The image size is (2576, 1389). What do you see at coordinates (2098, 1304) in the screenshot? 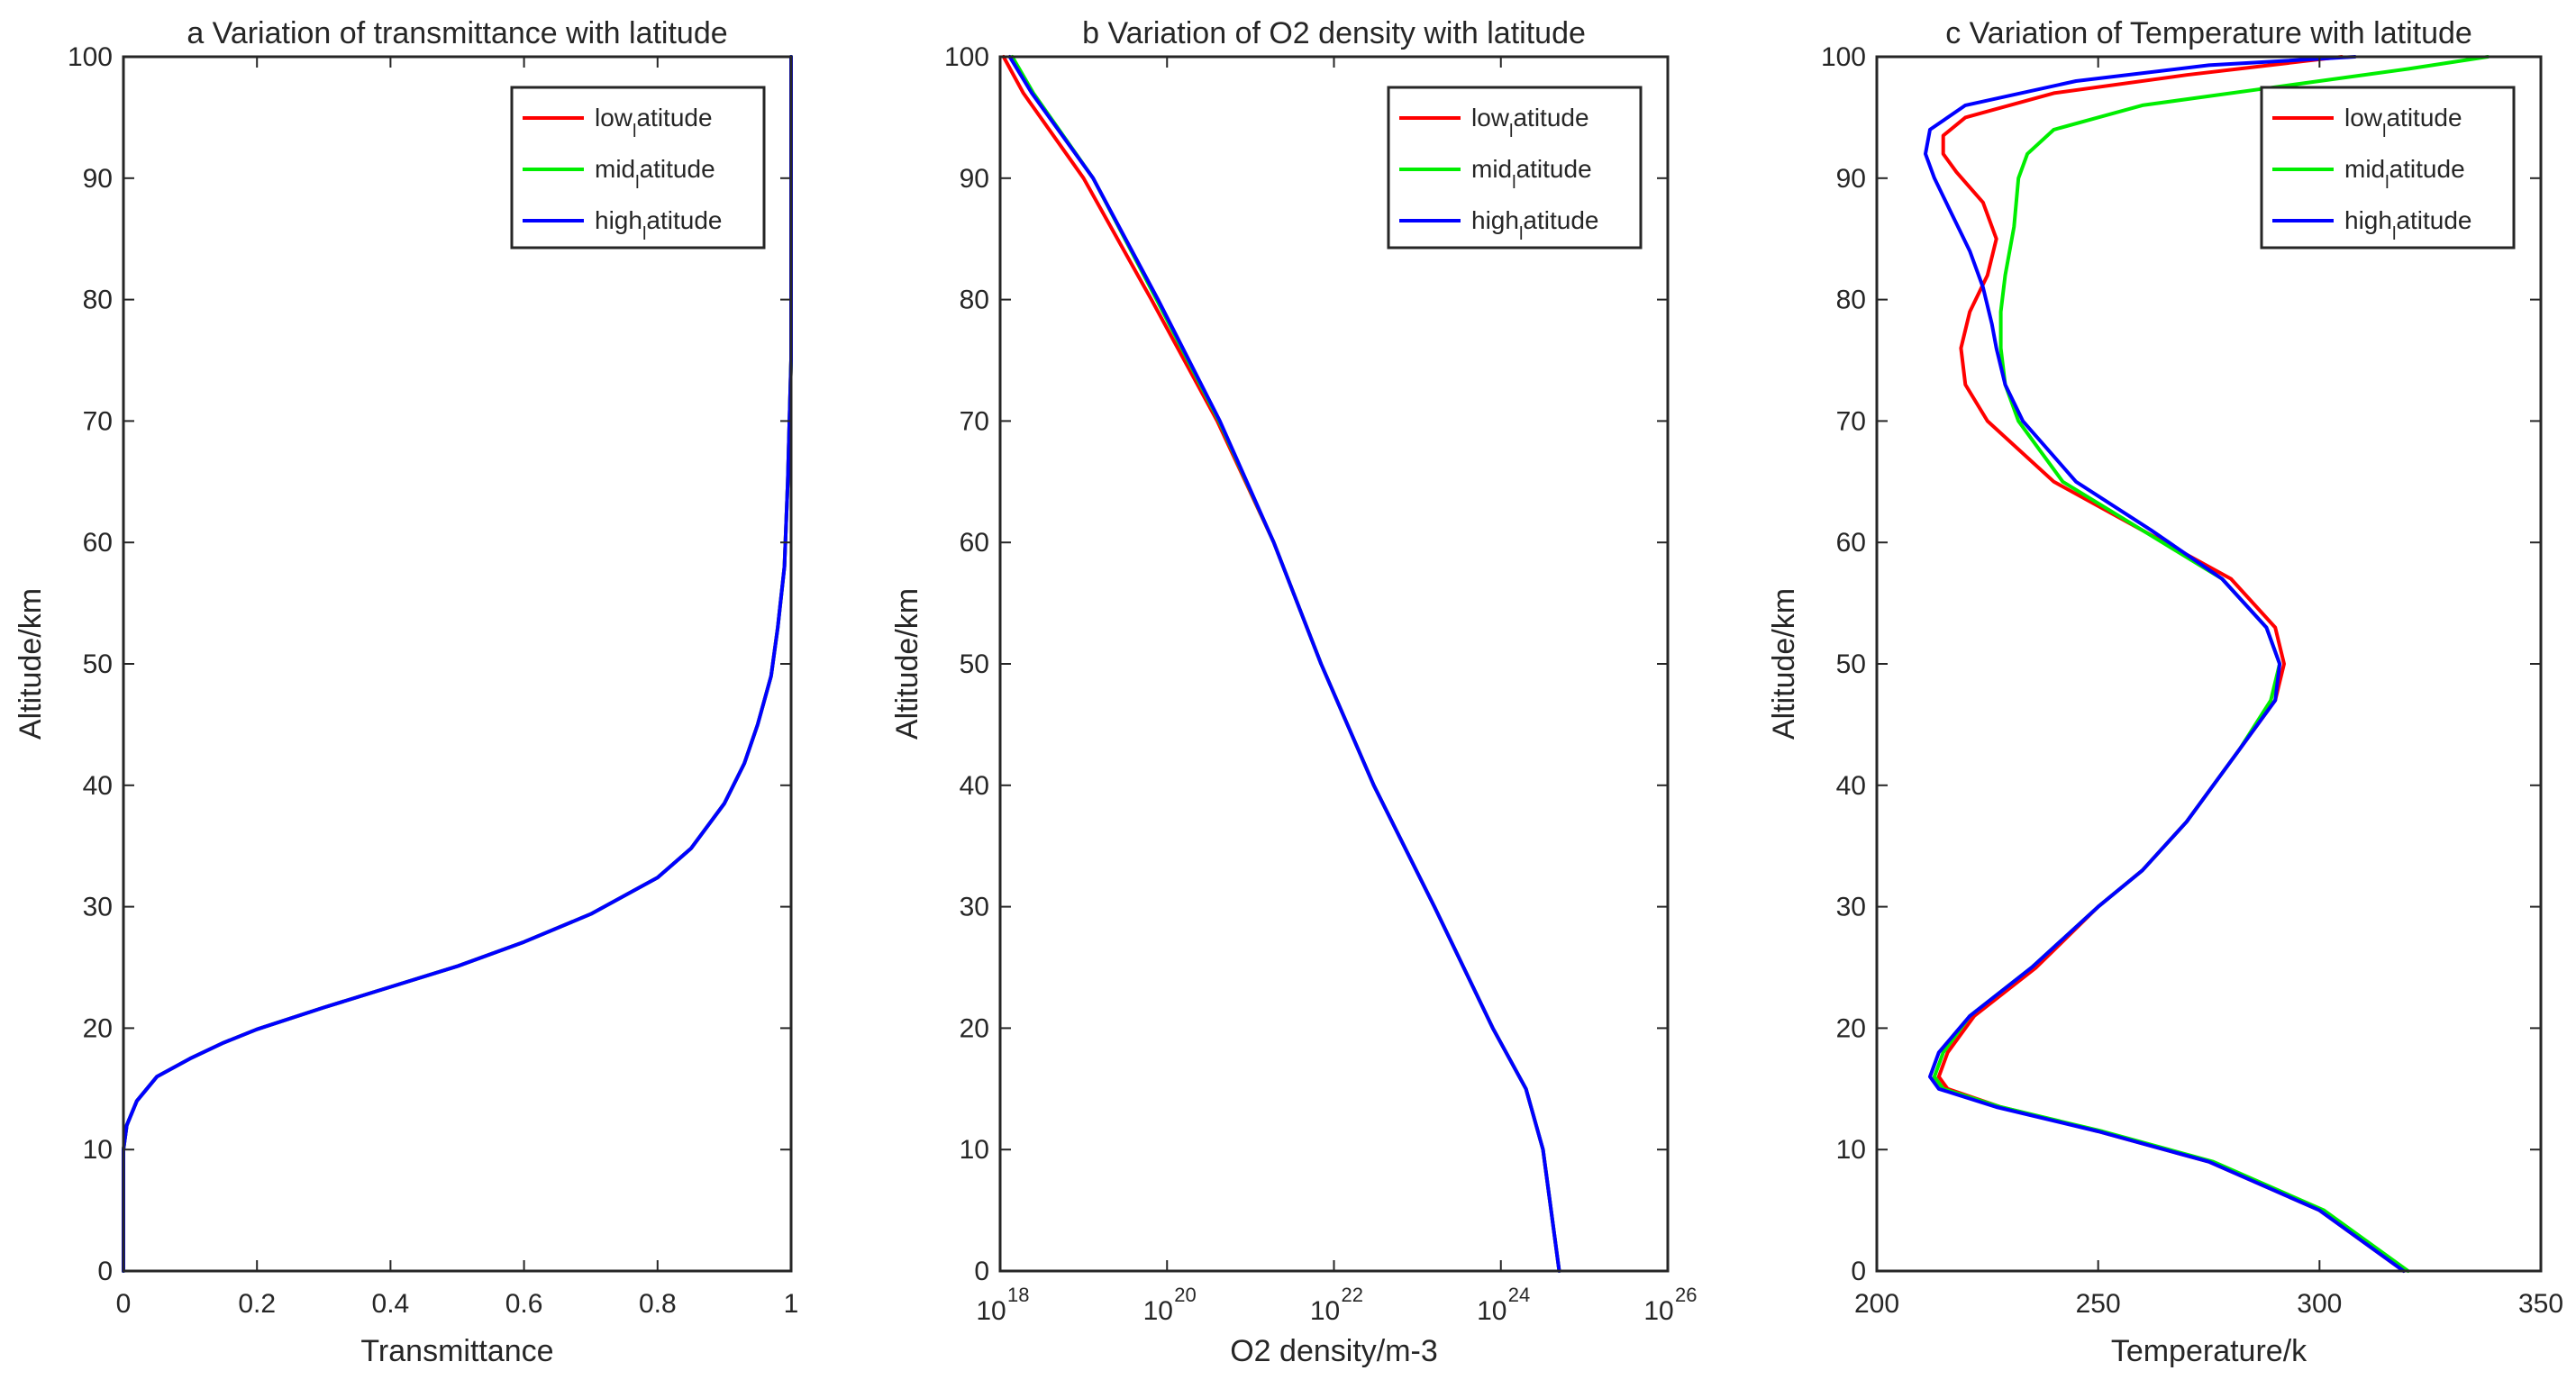
I see `x-tick-label: 250` at bounding box center [2098, 1304].